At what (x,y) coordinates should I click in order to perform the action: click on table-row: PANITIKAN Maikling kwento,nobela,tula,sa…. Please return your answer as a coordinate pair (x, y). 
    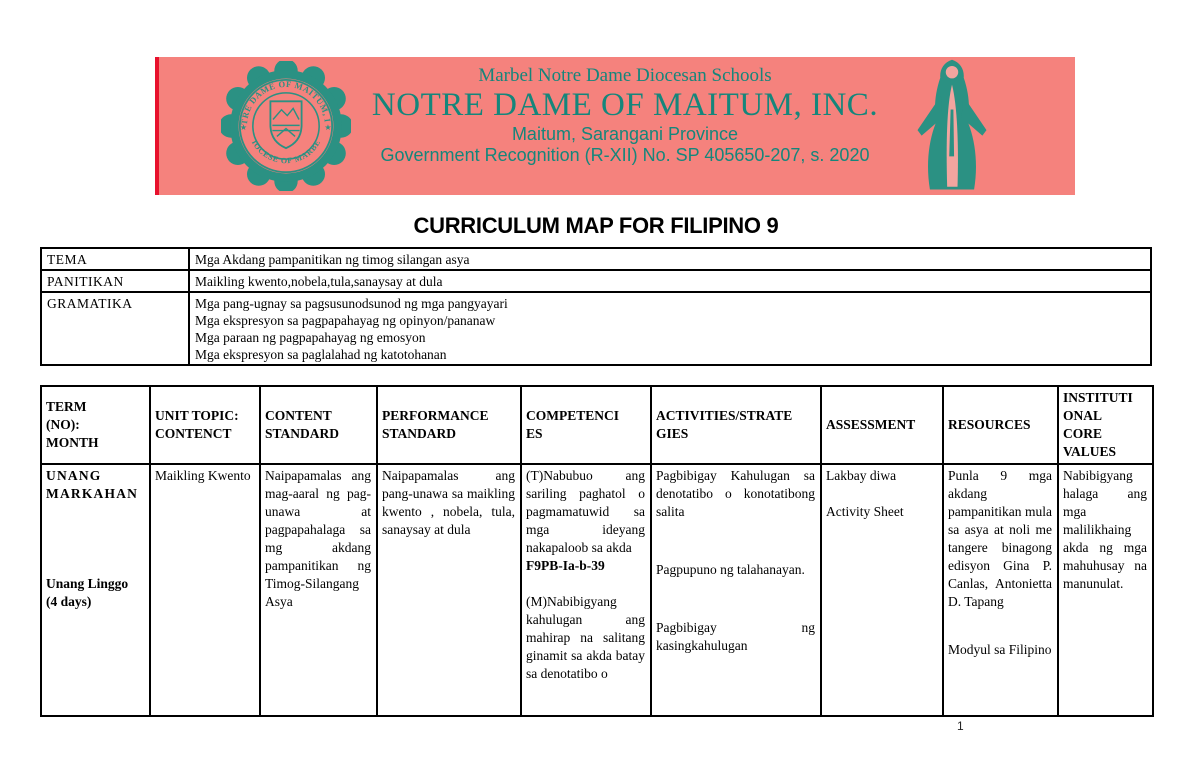
    Looking at the image, I should click on (596, 281).